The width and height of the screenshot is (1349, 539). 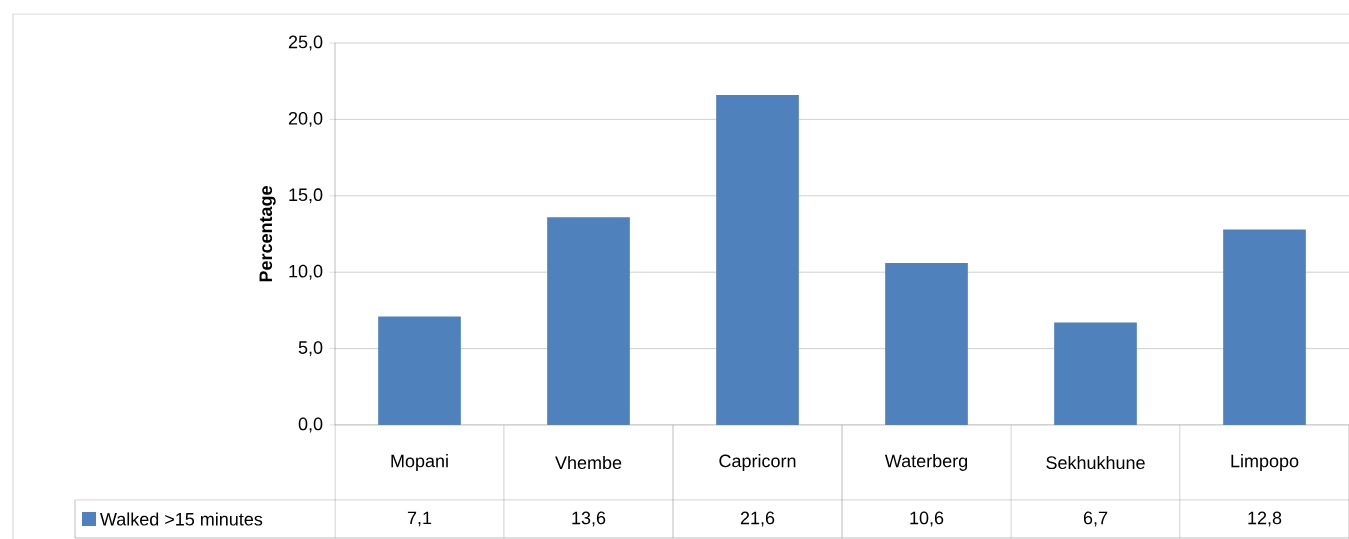 I want to click on x-tick-label: Vhembe, so click(x=588, y=462).